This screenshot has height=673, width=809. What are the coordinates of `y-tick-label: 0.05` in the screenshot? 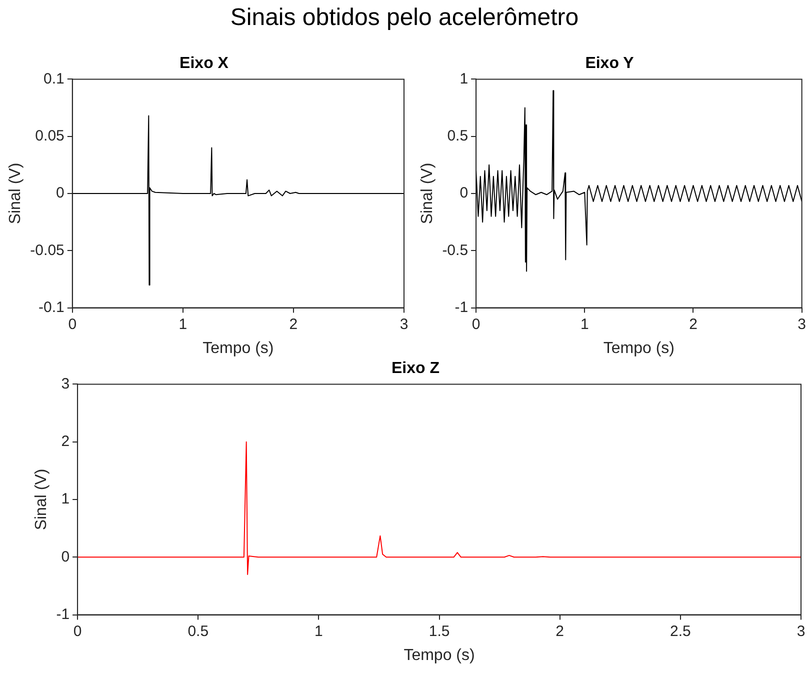 It's located at (49, 135).